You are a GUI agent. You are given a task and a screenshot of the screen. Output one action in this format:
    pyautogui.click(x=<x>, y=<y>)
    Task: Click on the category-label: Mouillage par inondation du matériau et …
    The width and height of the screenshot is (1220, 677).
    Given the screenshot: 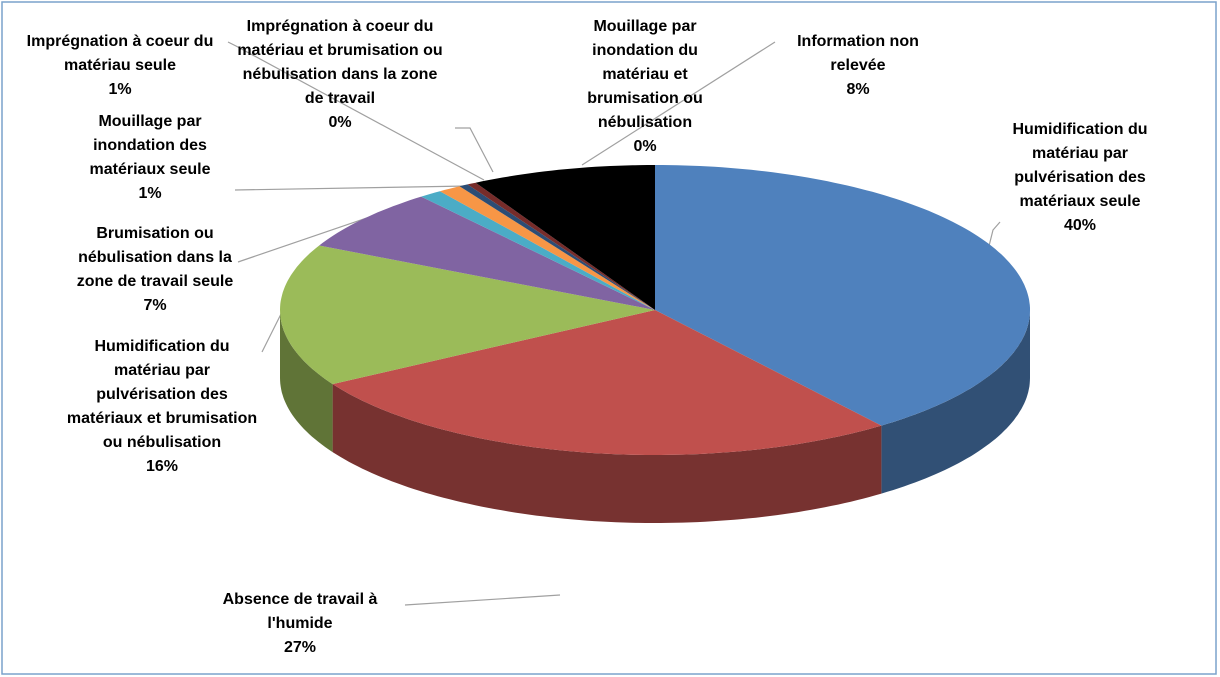 What is the action you would take?
    pyautogui.click(x=645, y=74)
    